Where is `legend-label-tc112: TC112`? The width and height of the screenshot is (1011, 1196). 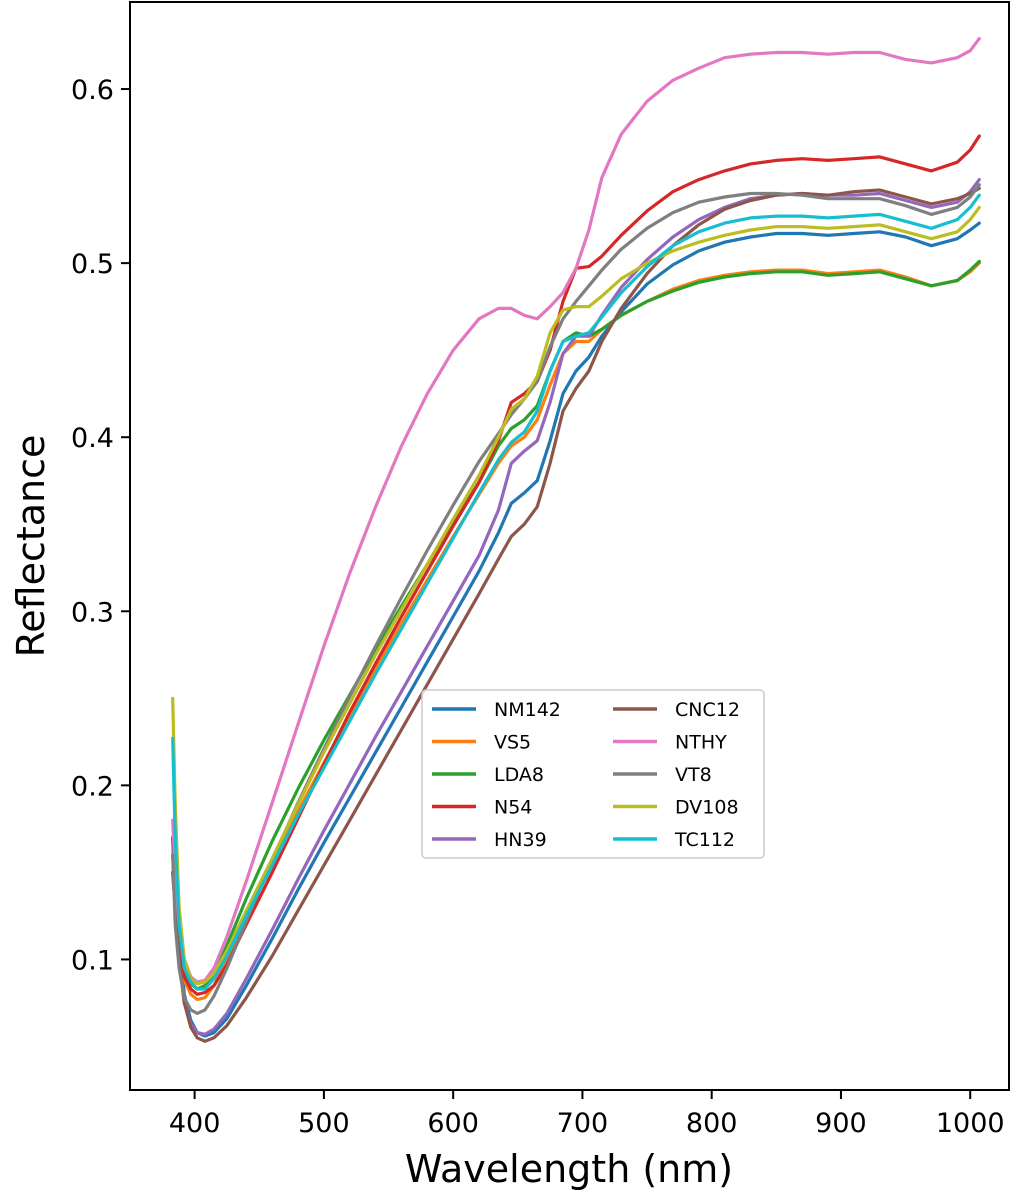
legend-label-tc112: TC112 is located at coordinates (704, 840).